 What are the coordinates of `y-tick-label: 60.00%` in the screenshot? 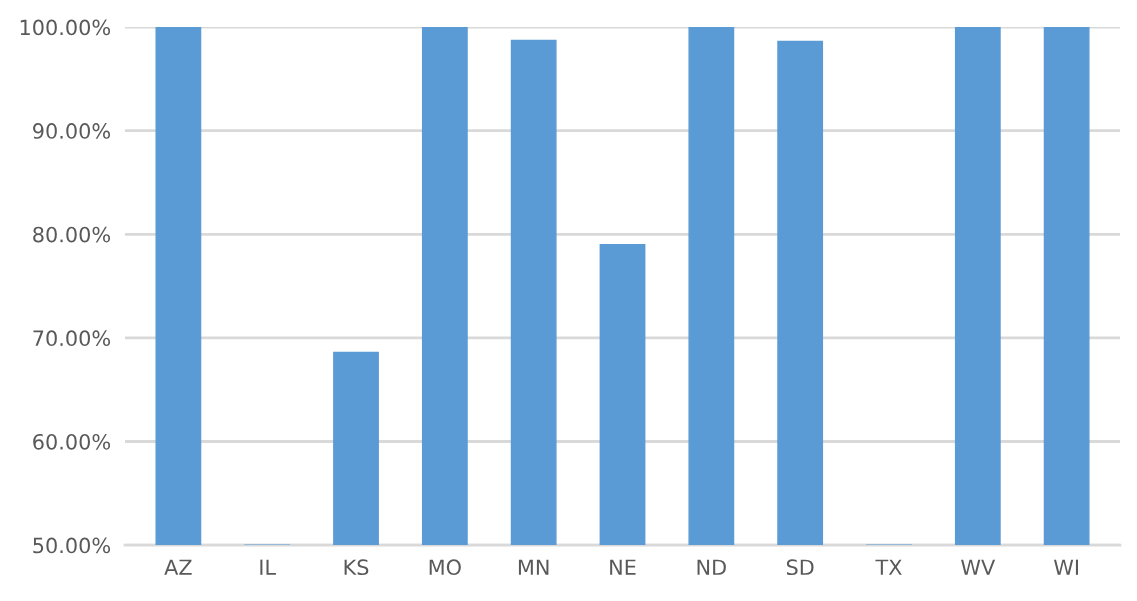 It's located at (72, 441).